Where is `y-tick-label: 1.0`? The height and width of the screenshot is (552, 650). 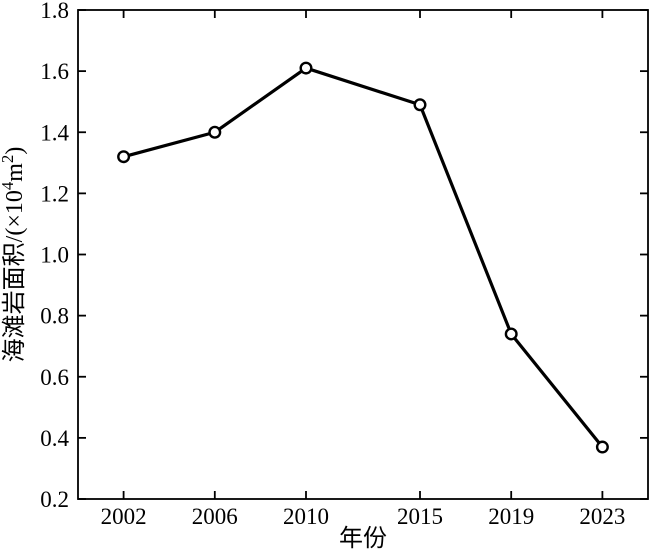 y-tick-label: 1.0 is located at coordinates (54, 255).